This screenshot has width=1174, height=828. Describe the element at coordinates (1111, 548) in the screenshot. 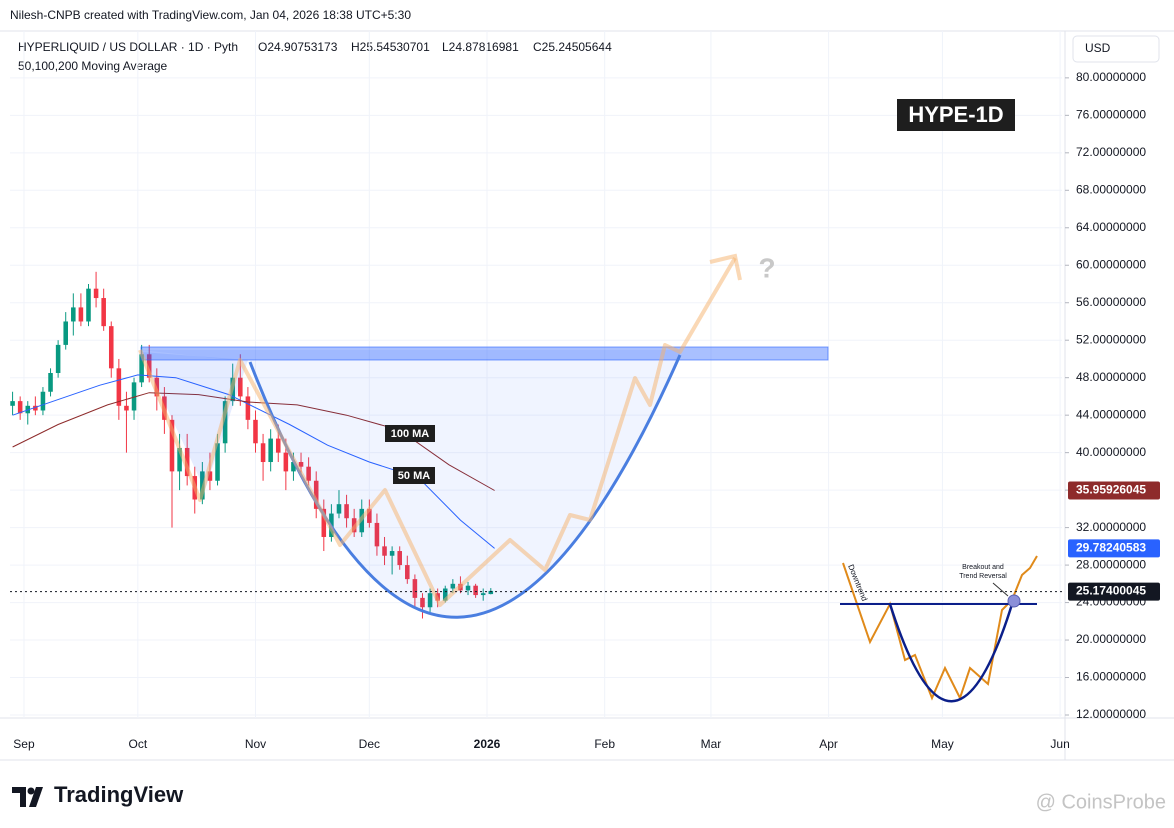

I see `price-label: 29.78240583` at that location.